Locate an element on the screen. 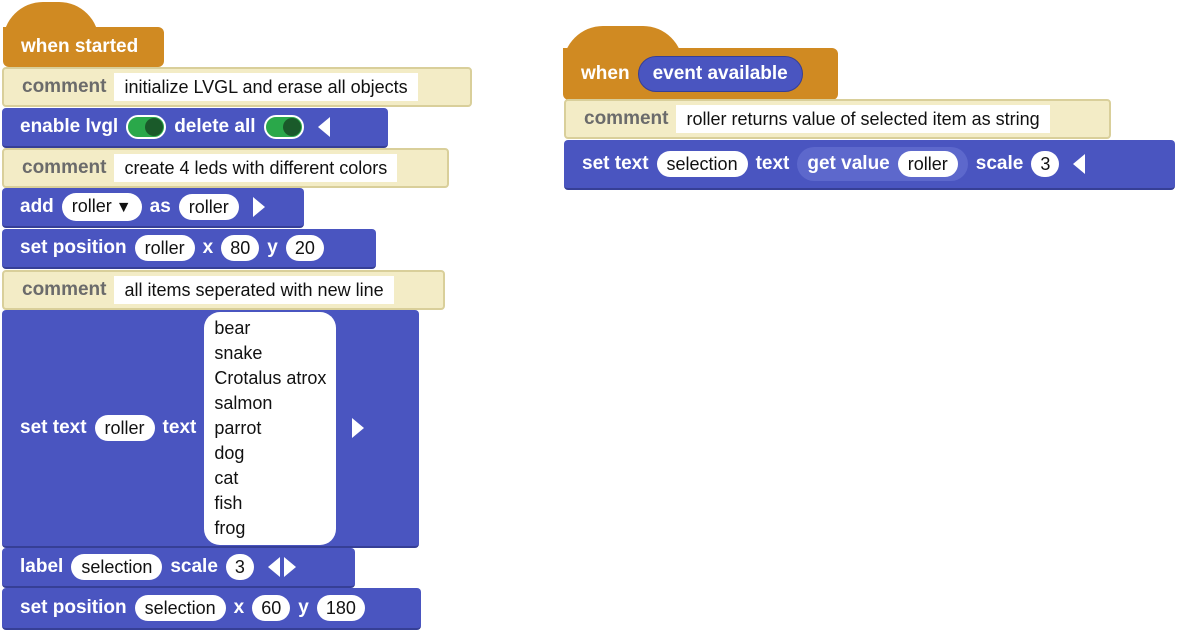  delete-all-label: delete all is located at coordinates (215, 126).